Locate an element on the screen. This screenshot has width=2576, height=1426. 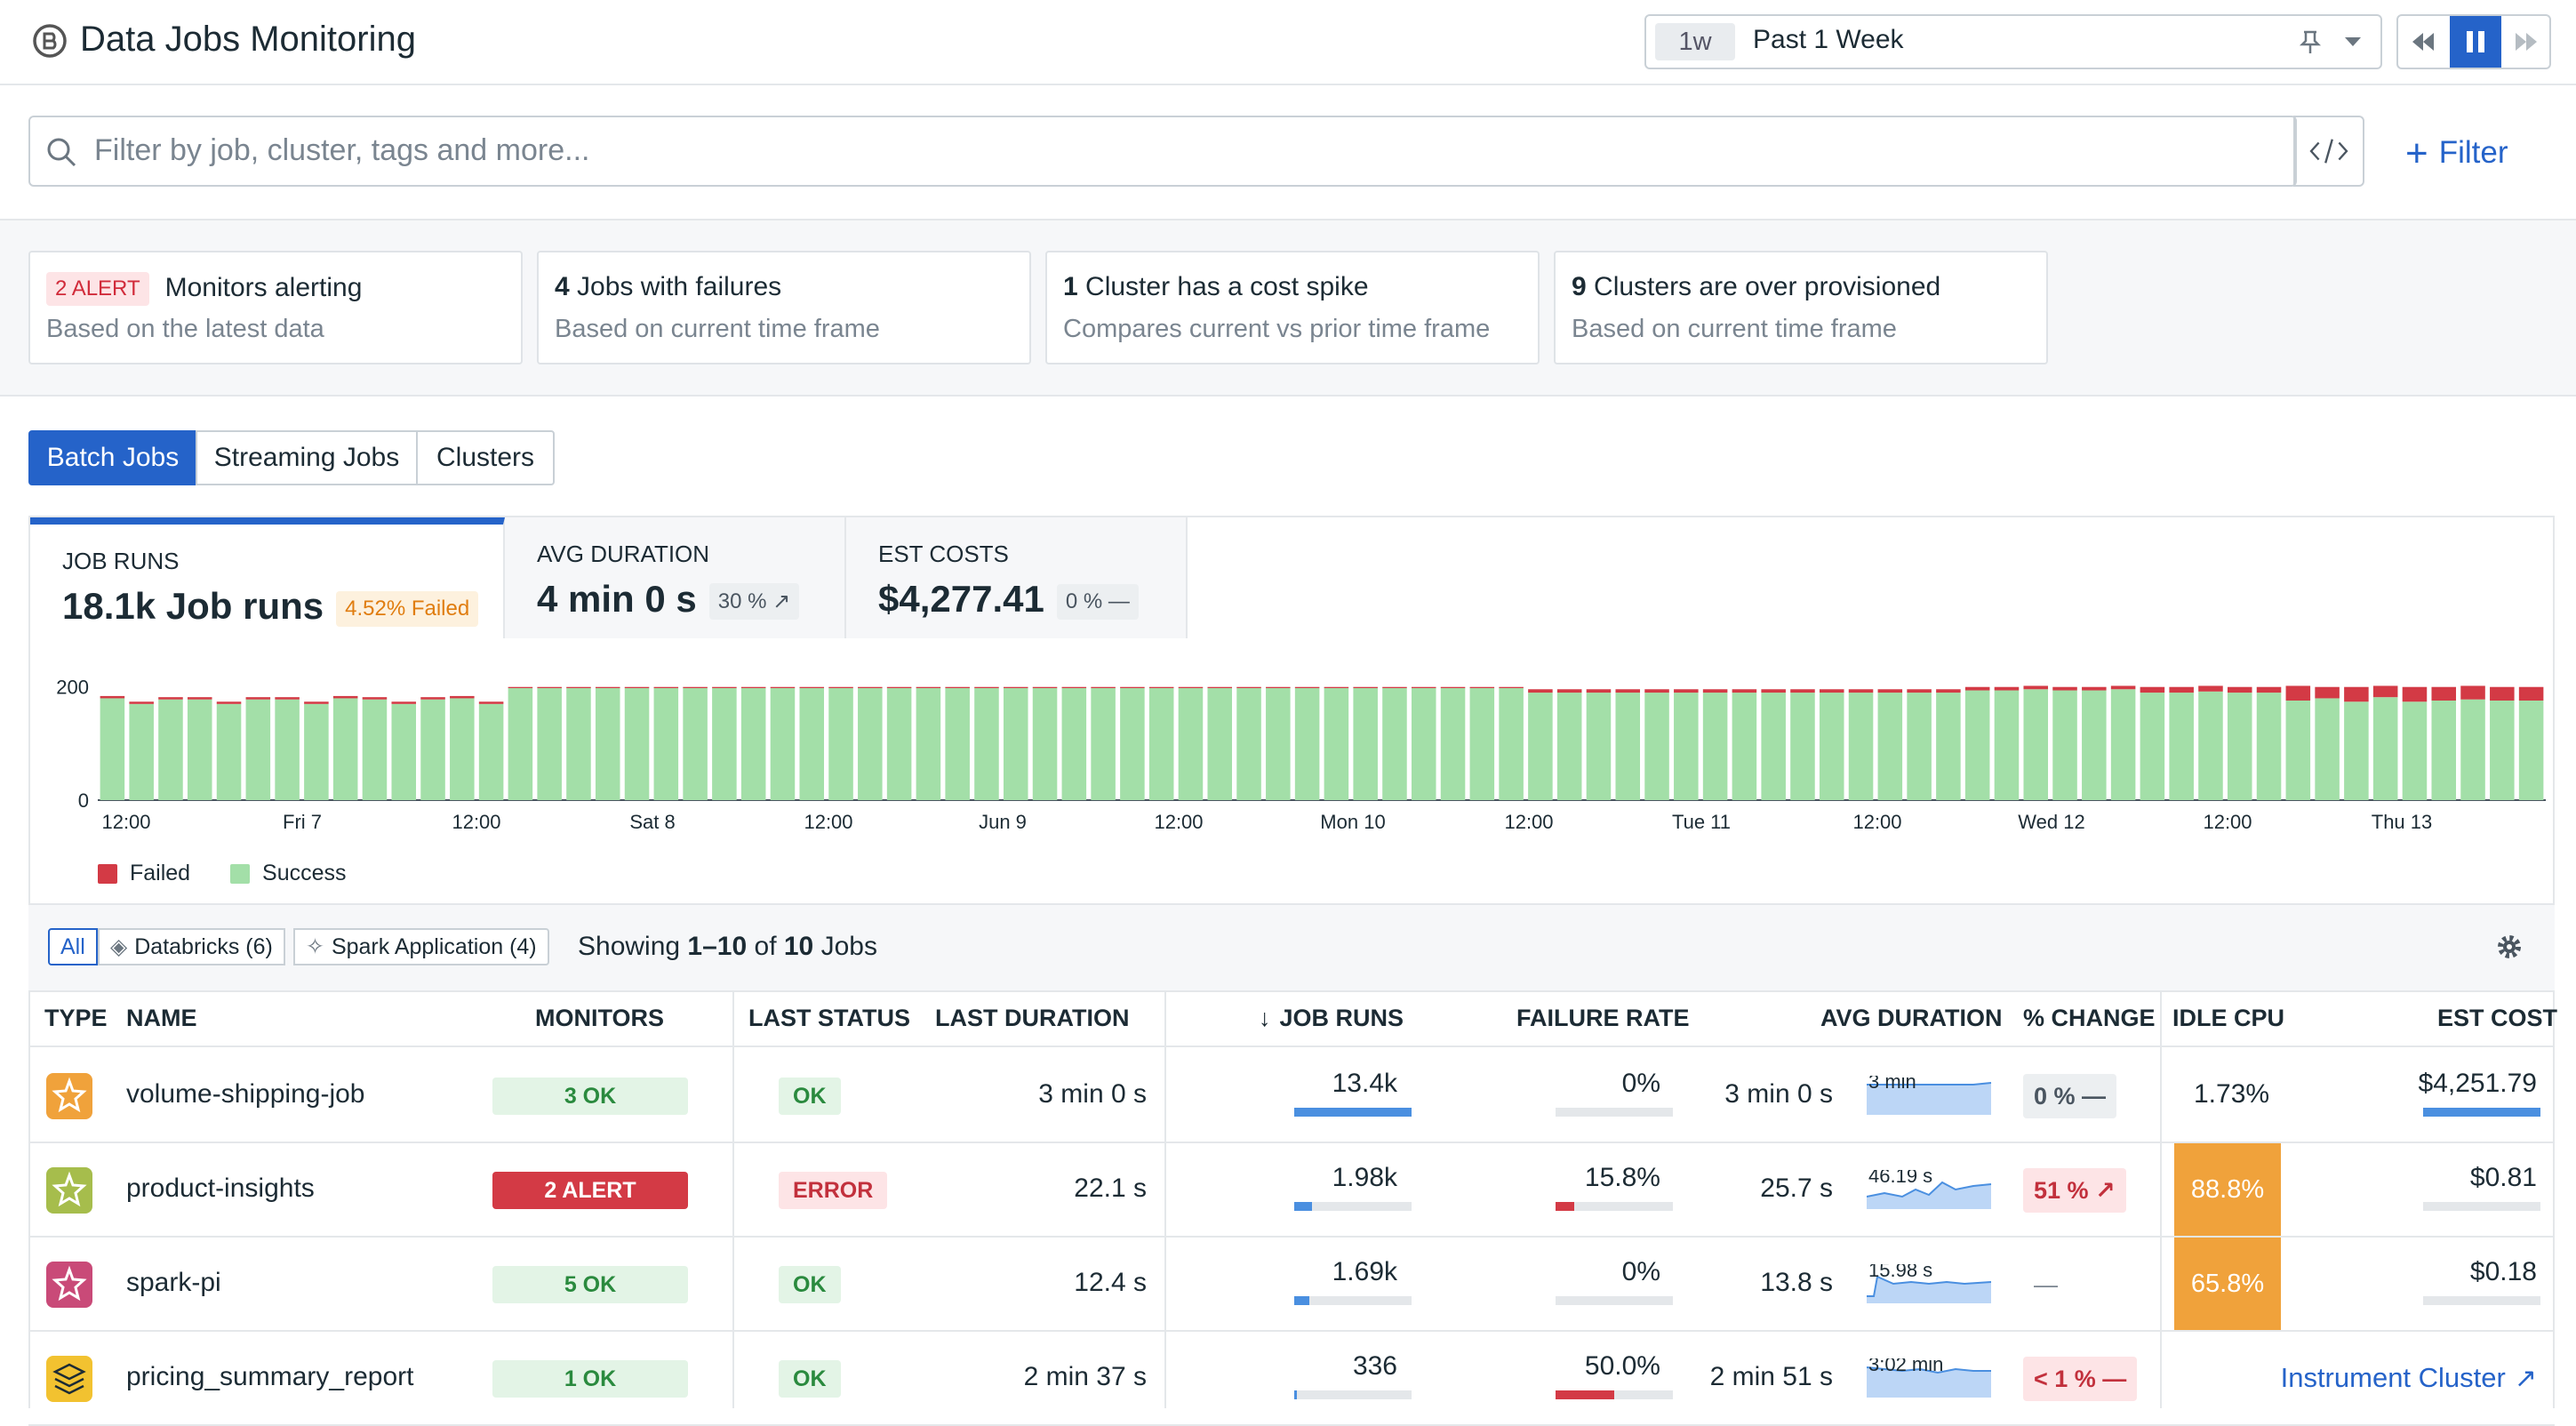
job-name-link: product-insights is located at coordinates (220, 1188).